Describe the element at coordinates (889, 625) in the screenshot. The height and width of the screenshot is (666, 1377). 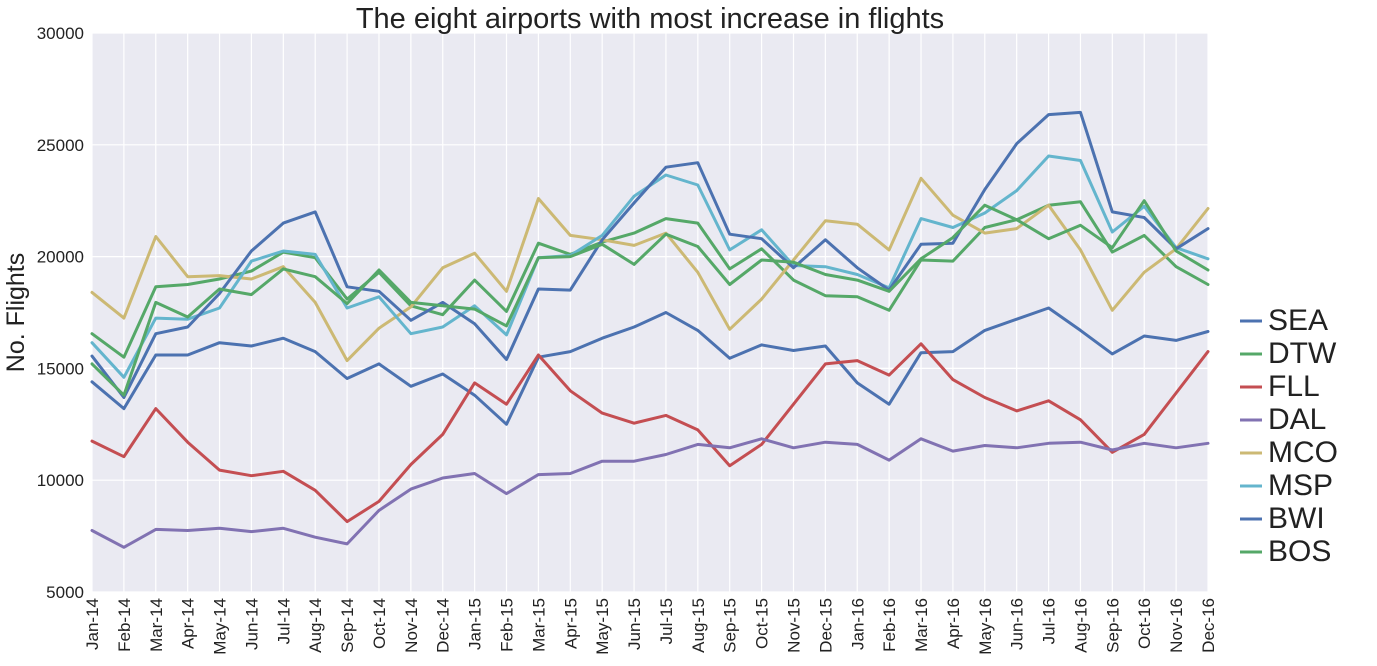
I see `x-tick-label: Feb-16` at that location.